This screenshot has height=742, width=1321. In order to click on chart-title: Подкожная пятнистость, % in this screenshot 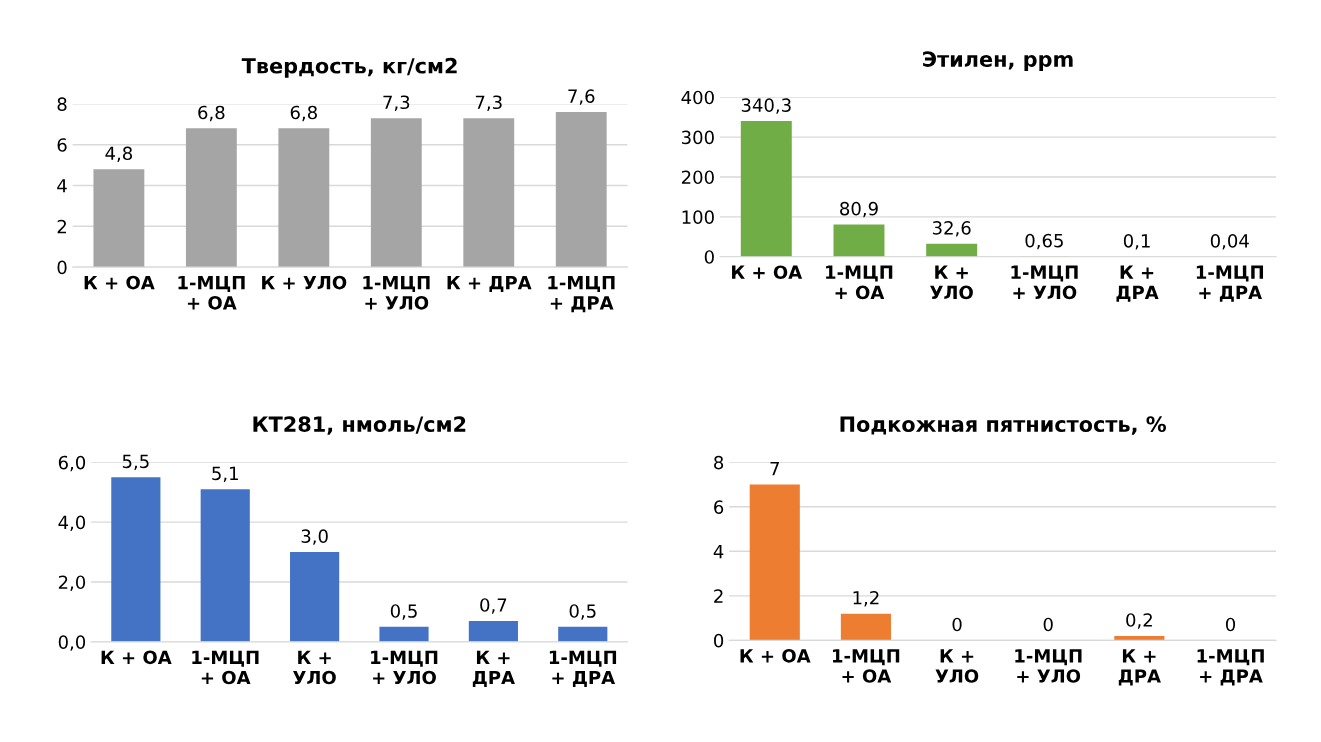, I will do `click(1003, 425)`.